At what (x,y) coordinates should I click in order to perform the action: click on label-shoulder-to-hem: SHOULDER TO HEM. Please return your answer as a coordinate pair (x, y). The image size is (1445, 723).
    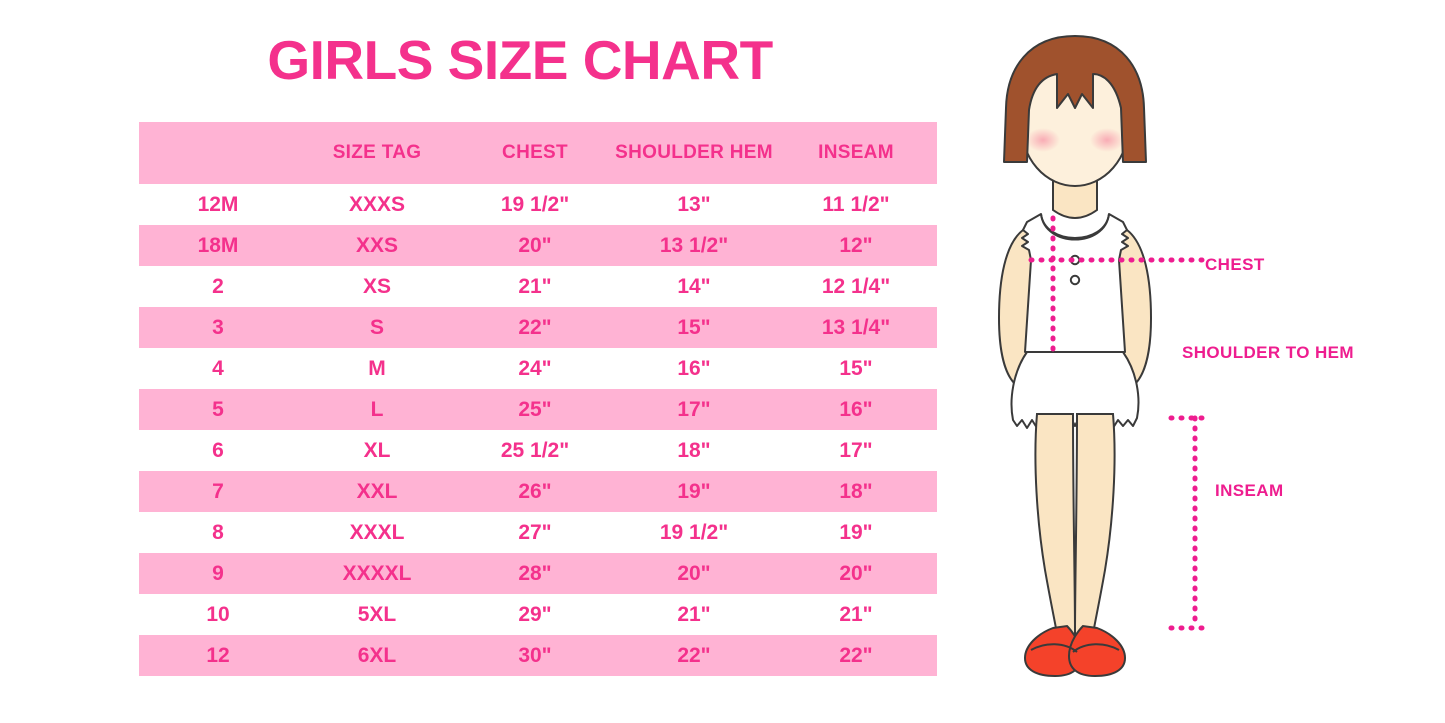
    Looking at the image, I should click on (1268, 352).